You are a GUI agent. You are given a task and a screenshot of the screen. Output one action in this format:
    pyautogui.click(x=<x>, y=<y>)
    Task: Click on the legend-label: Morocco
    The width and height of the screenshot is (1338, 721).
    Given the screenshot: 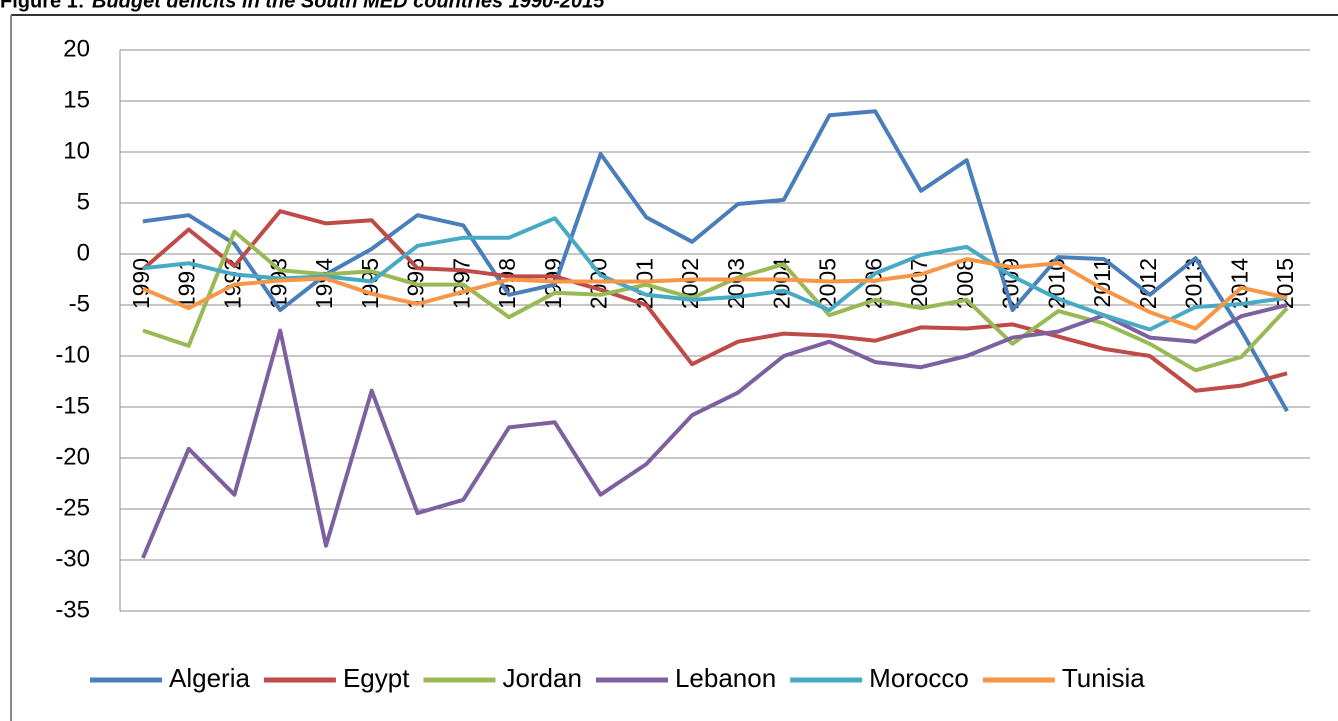 What is the action you would take?
    pyautogui.click(x=919, y=678)
    